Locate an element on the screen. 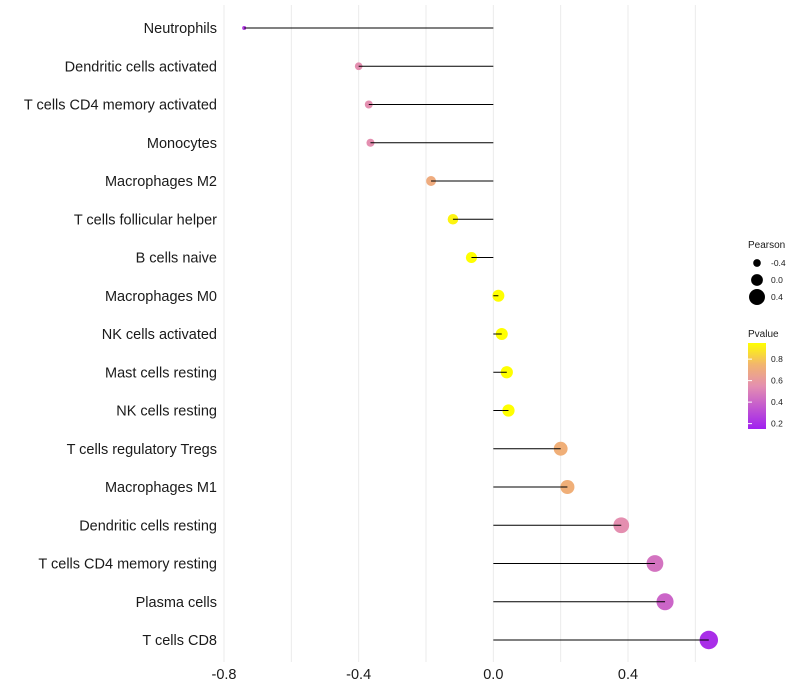 This screenshot has height=700, width=800. category-label: Mast cells resting is located at coordinates (161, 373).